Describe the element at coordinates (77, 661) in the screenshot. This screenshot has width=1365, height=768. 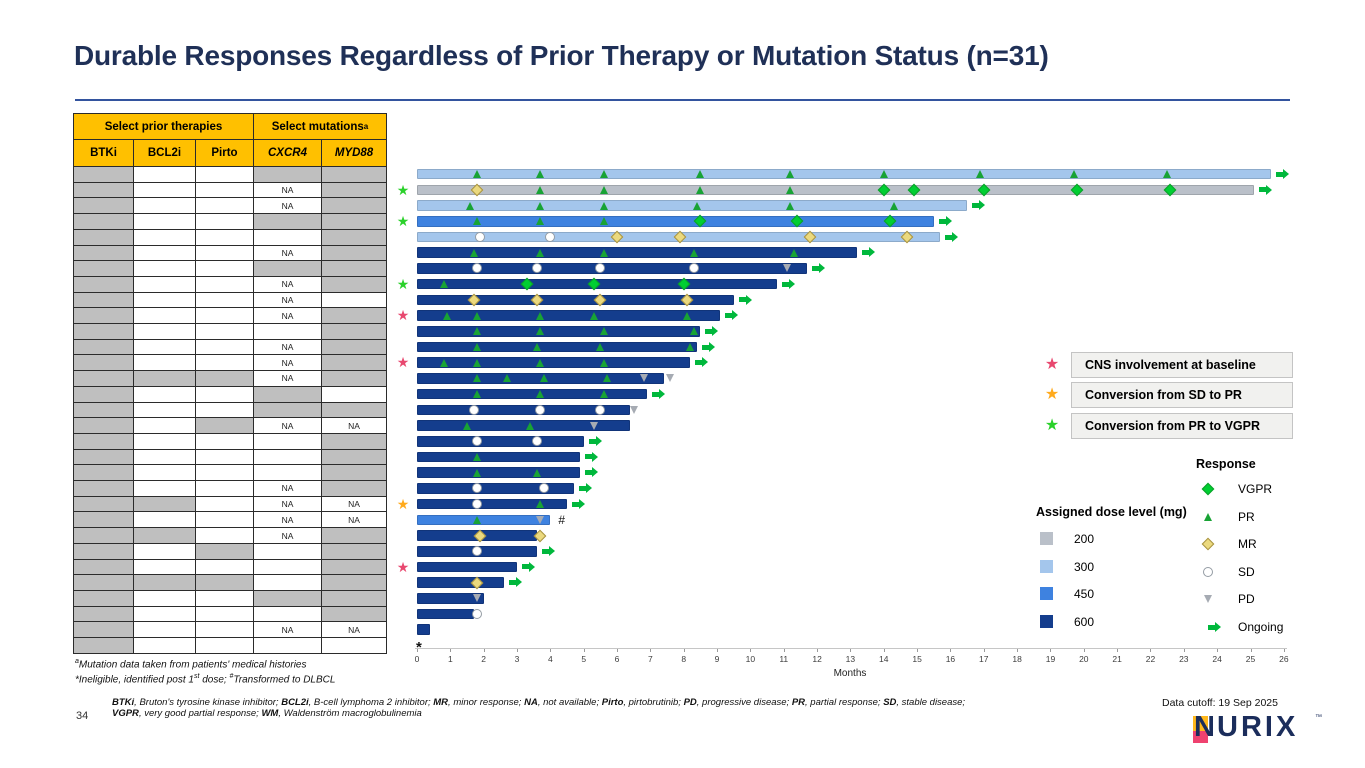
I see `footnote-text: a` at that location.